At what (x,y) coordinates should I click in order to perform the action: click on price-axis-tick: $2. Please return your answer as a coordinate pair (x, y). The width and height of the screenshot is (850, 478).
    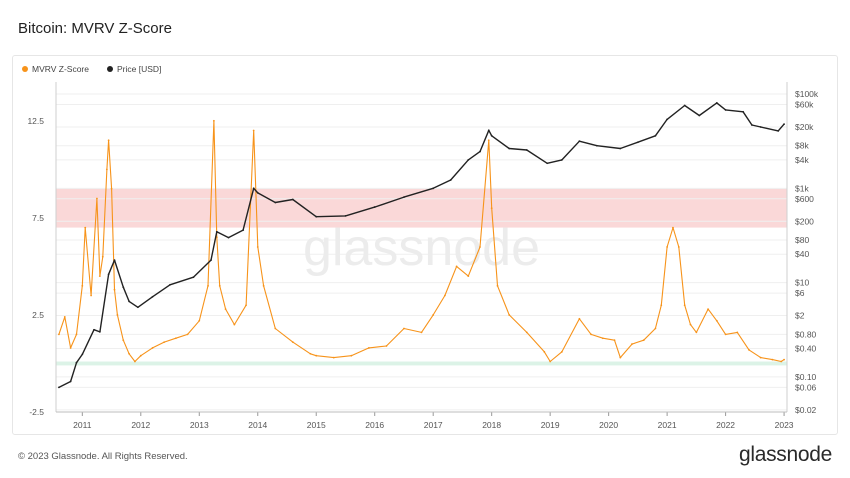
    Looking at the image, I should click on (800, 316).